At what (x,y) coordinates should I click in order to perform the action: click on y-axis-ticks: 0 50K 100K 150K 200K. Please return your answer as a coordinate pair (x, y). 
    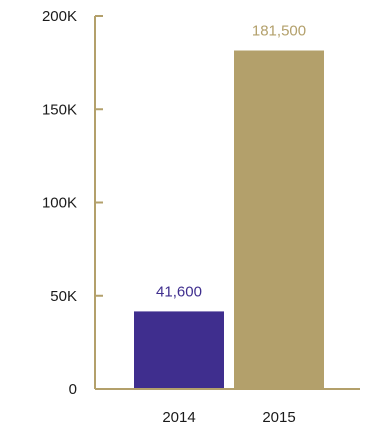
    Looking at the image, I should click on (72, 203).